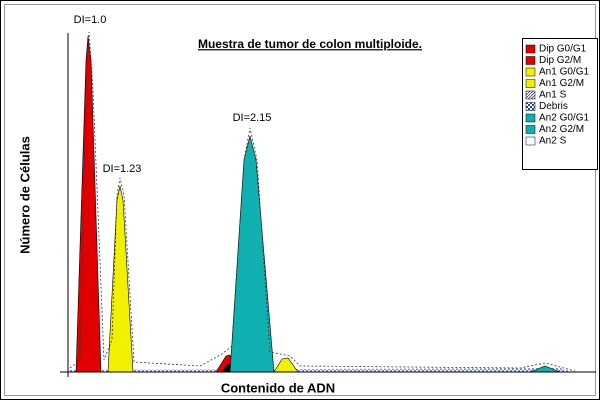  What do you see at coordinates (561, 129) in the screenshot?
I see `legend-label: An2 G2/M` at bounding box center [561, 129].